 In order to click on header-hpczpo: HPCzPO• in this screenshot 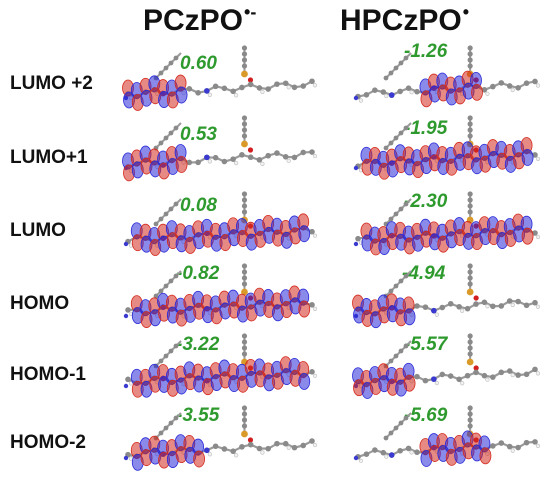, I will do `click(404, 20)`.